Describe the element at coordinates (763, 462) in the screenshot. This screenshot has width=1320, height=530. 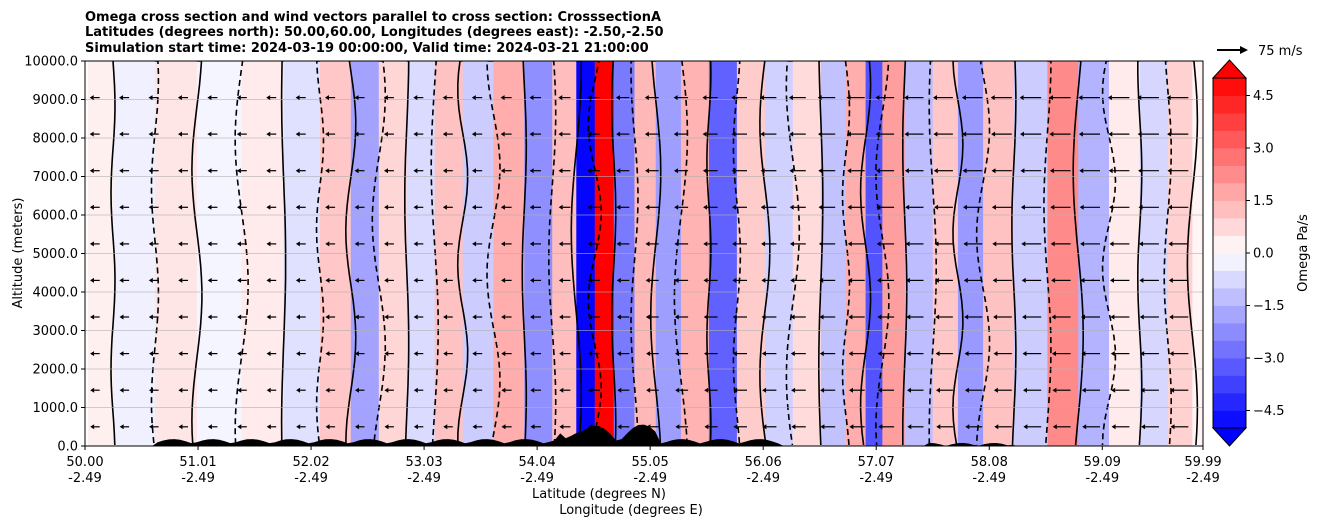
I see `x-tick-label-lat: 56.06` at that location.